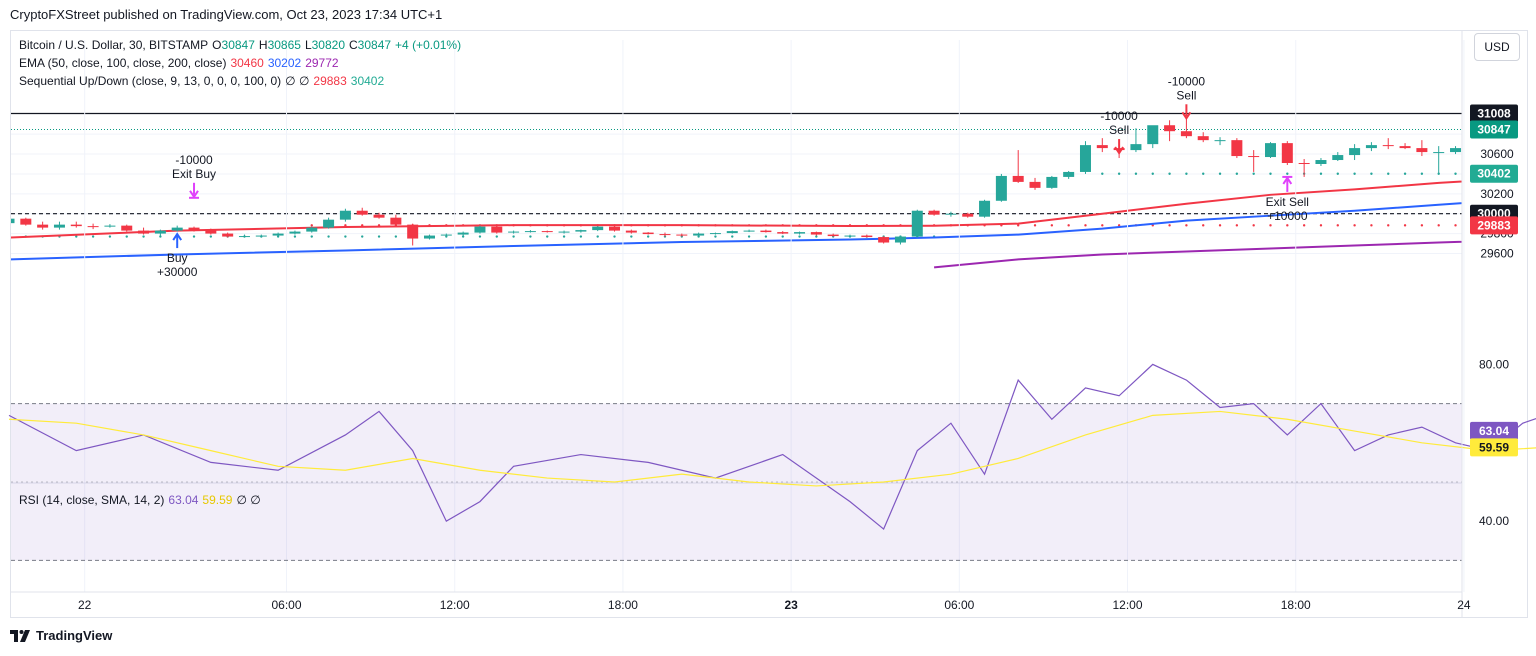  I want to click on signal-label: Exit Buy, so click(194, 174).